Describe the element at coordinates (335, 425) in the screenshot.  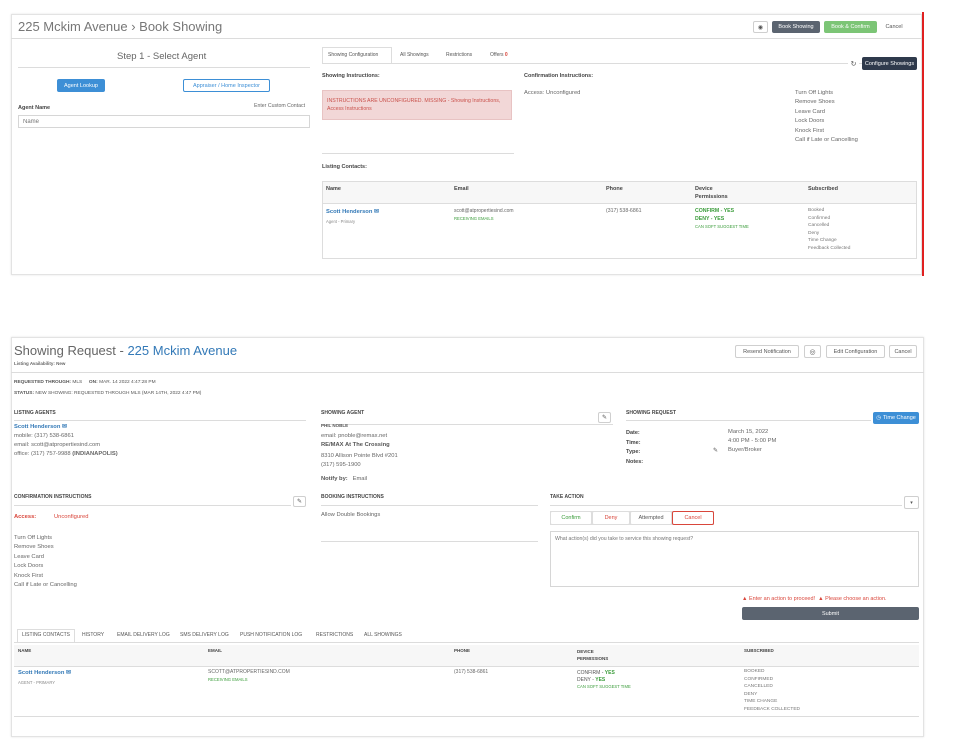
I see `showing-agent-name: PHIL NOBLE` at that location.